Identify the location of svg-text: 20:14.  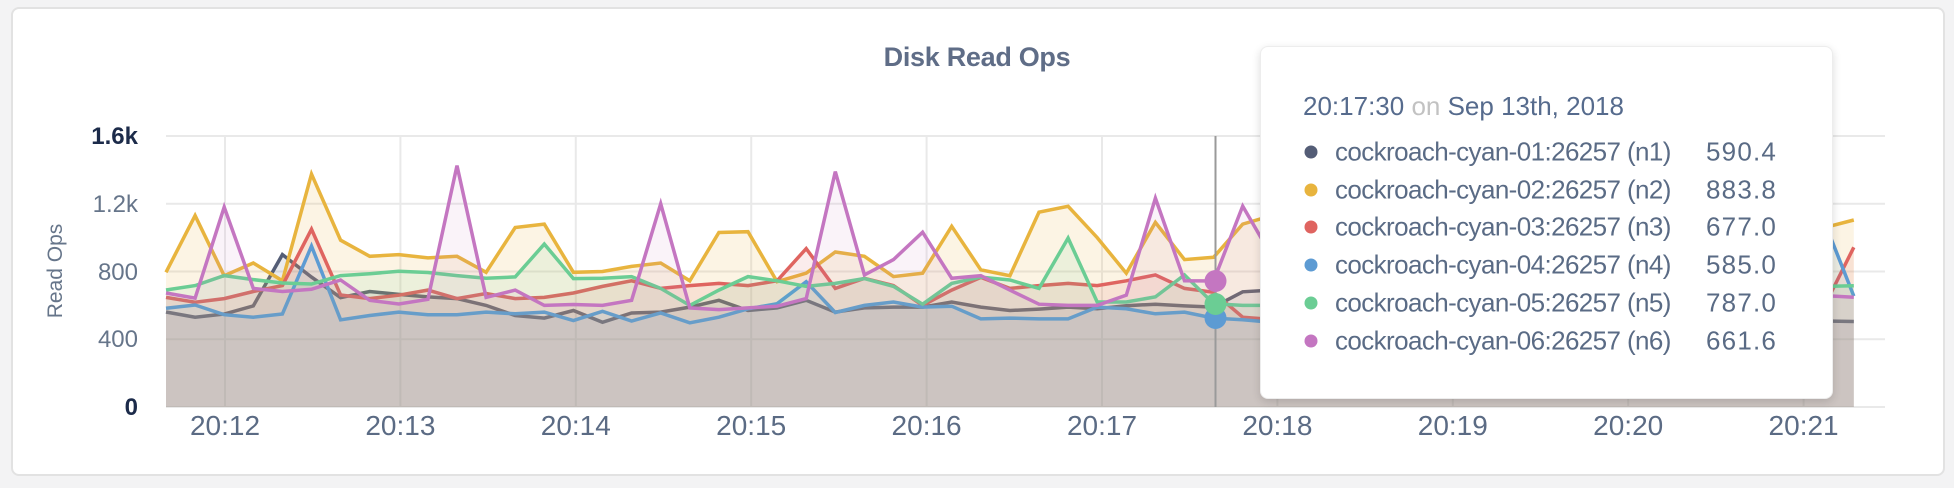
(576, 425).